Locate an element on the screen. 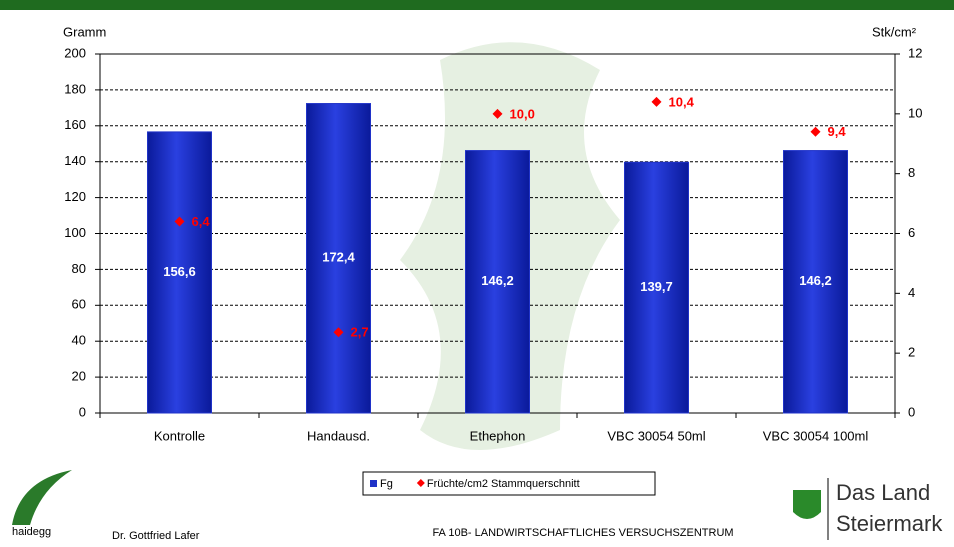 The height and width of the screenshot is (547, 954). y2-tick-label: 12 is located at coordinates (915, 52).